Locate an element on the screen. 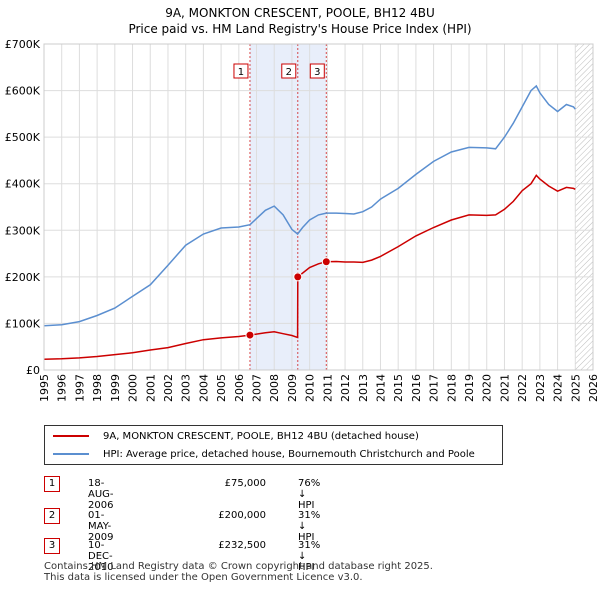 Image resolution: width=600 pixels, height=590 pixels. x-tick-label: 2007 is located at coordinates (257, 388).